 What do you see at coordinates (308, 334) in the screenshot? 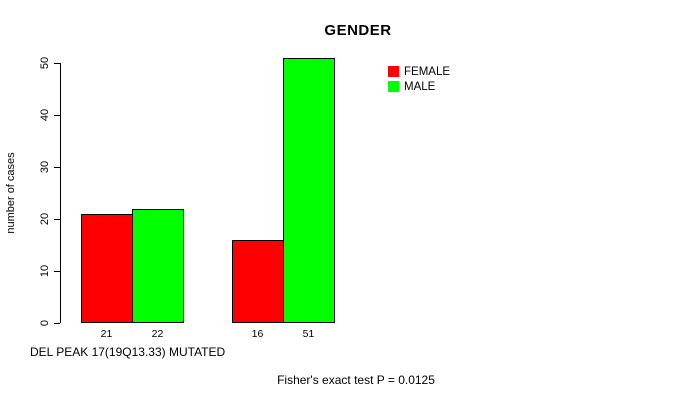
I see `bar-label-male-group-2: 51` at bounding box center [308, 334].